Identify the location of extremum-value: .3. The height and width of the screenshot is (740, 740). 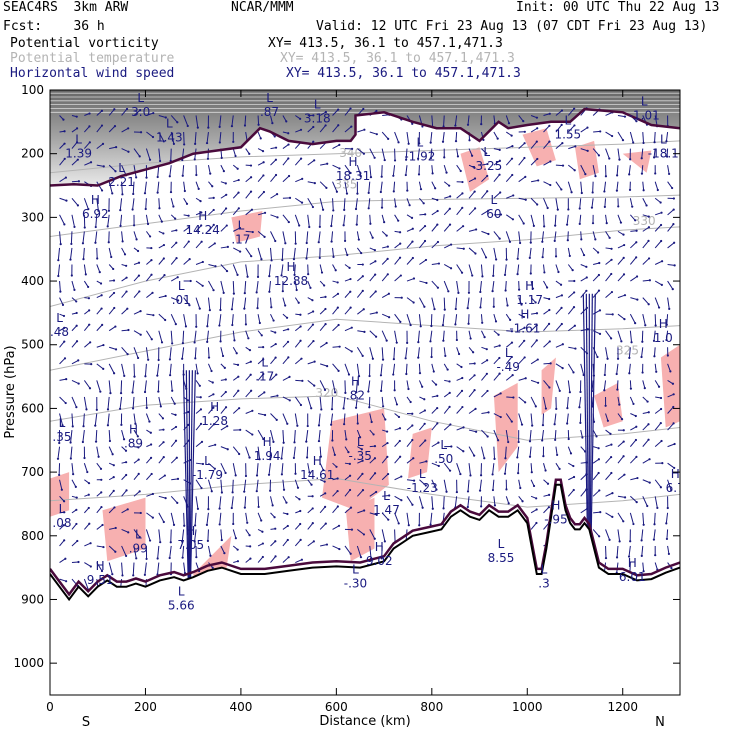
(543, 583).